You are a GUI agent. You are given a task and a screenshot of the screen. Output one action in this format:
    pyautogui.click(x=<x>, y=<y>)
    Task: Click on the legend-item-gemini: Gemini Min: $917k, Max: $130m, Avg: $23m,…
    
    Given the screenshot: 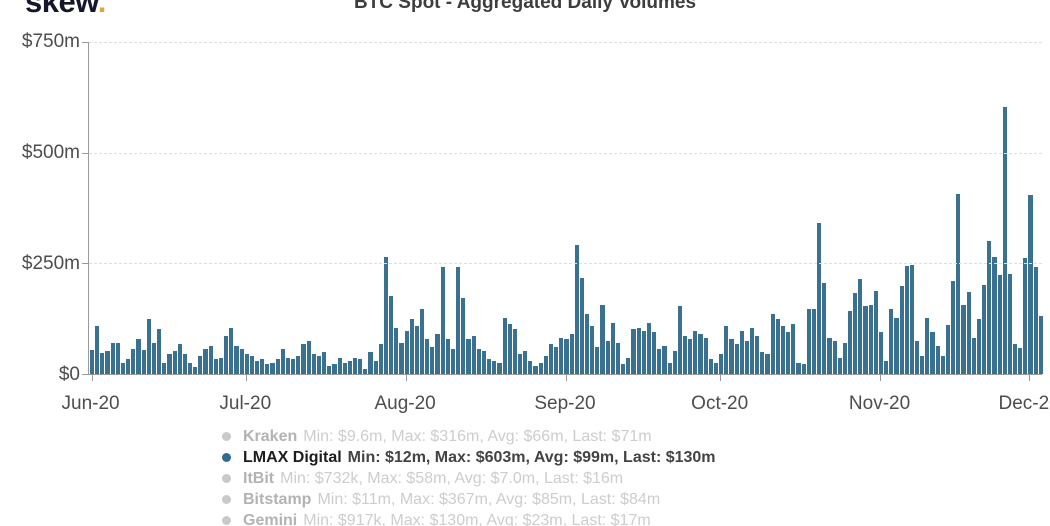 What is the action you would take?
    pyautogui.click(x=469, y=518)
    